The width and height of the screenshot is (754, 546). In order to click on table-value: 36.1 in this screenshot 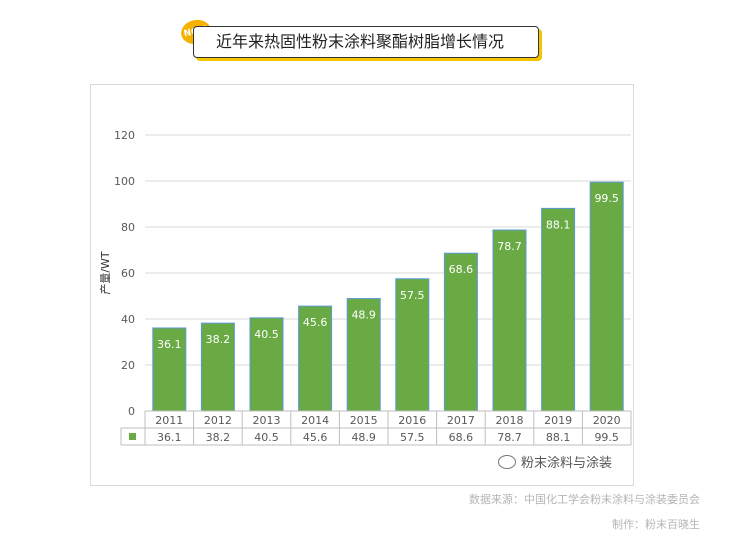, I will do `click(169, 437)`.